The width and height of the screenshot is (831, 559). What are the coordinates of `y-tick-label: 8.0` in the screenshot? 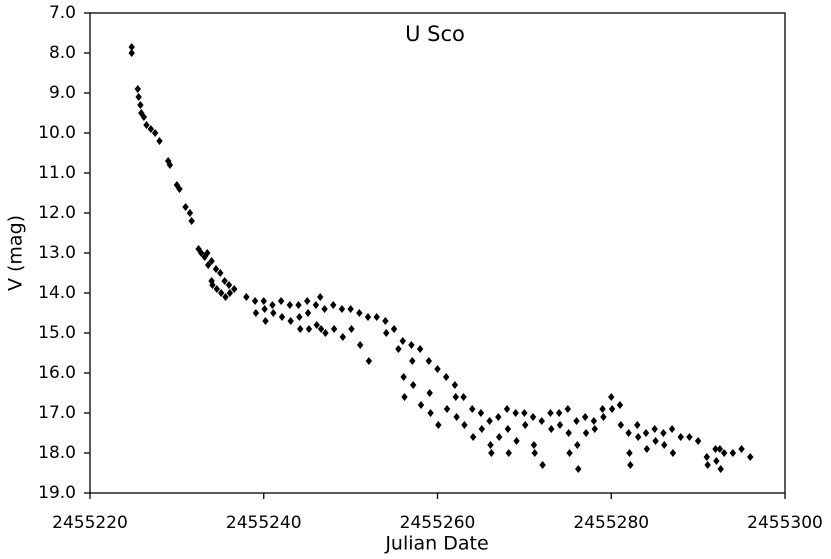 It's located at (62, 53).